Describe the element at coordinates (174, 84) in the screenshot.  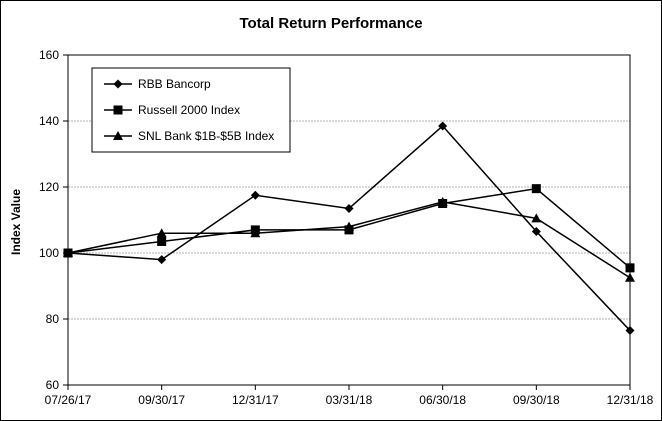
I see `legend-label: RBB Bancorp` at that location.